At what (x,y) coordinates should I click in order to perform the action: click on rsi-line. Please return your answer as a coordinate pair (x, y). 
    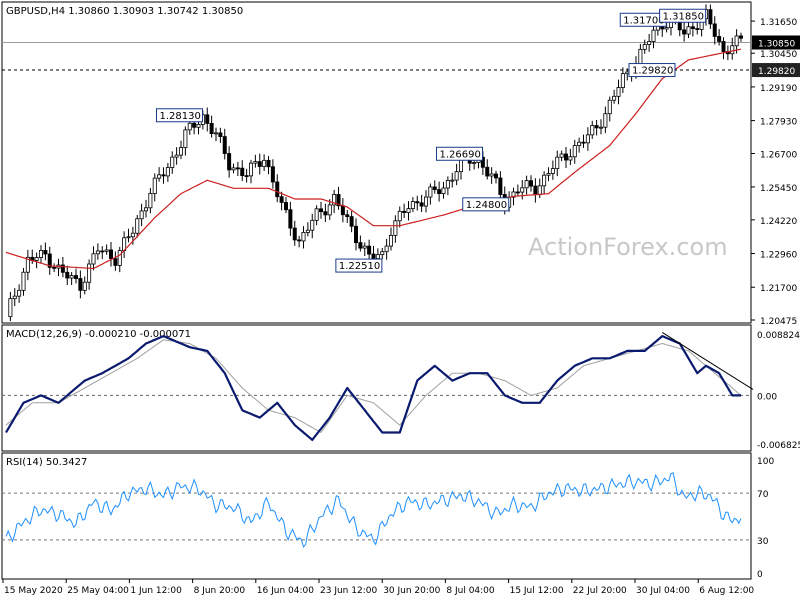
    Looking at the image, I should click on (373, 510).